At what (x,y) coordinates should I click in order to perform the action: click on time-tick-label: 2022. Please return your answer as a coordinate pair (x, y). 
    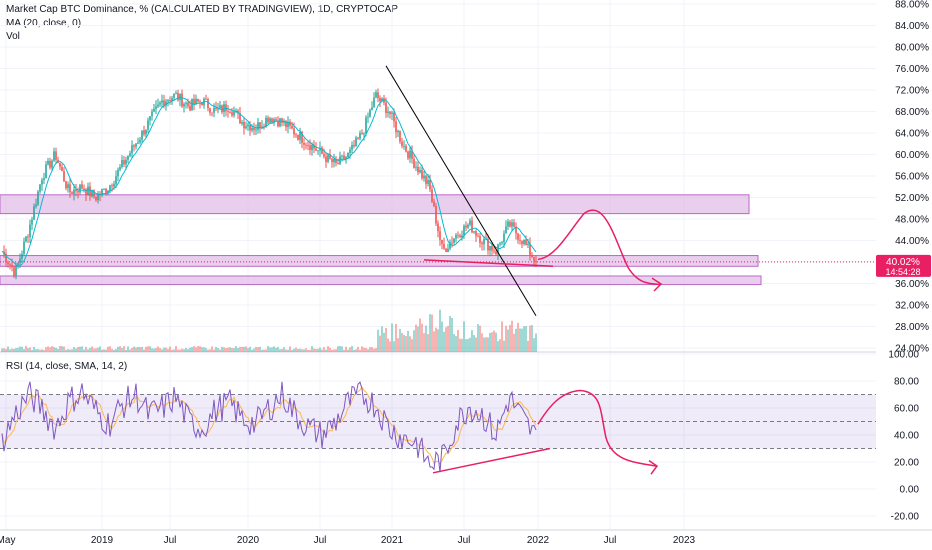
    Looking at the image, I should click on (538, 540).